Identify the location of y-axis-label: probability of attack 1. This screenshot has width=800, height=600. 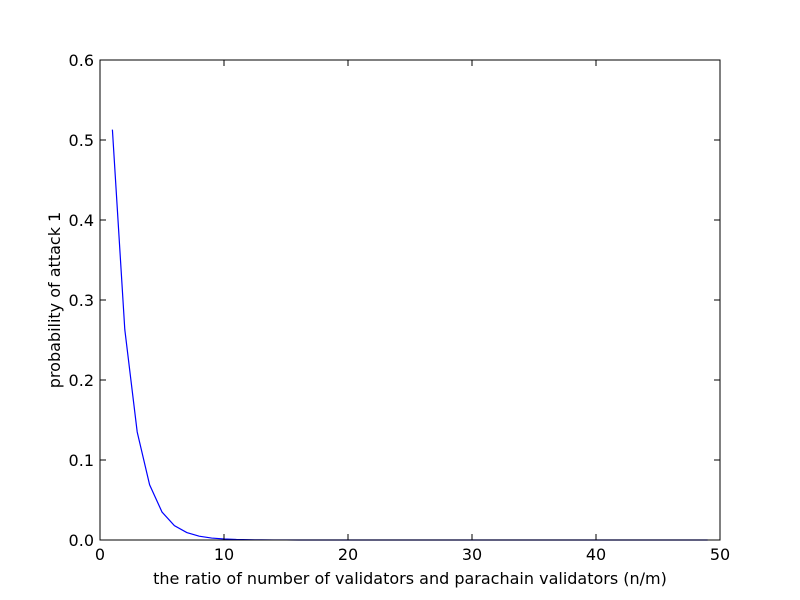
(54, 300).